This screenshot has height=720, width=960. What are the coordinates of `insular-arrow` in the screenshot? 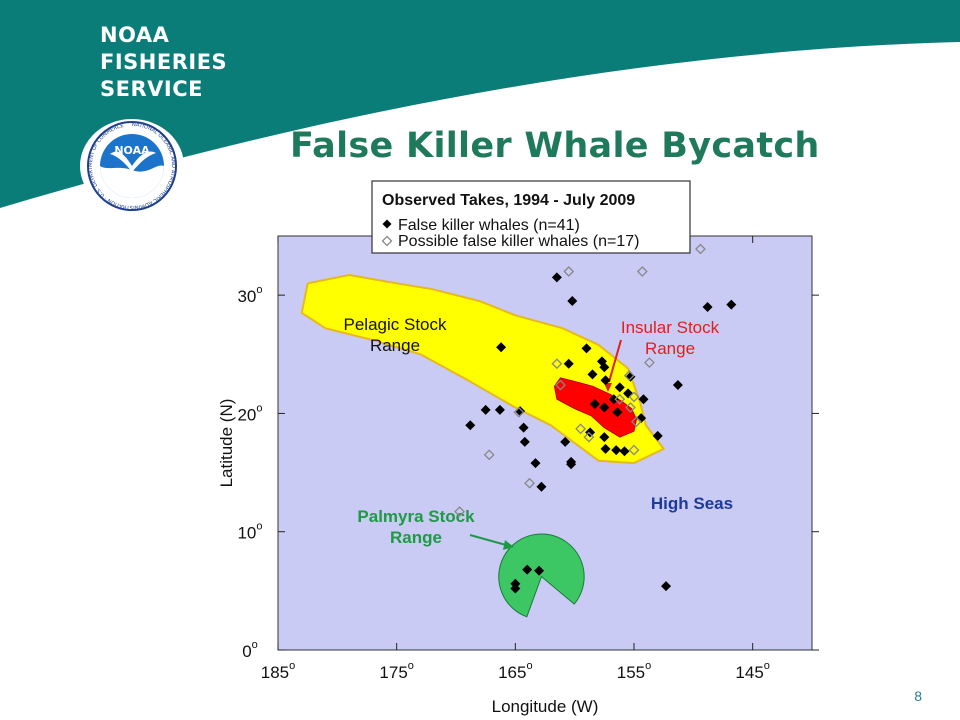 It's located at (615, 361).